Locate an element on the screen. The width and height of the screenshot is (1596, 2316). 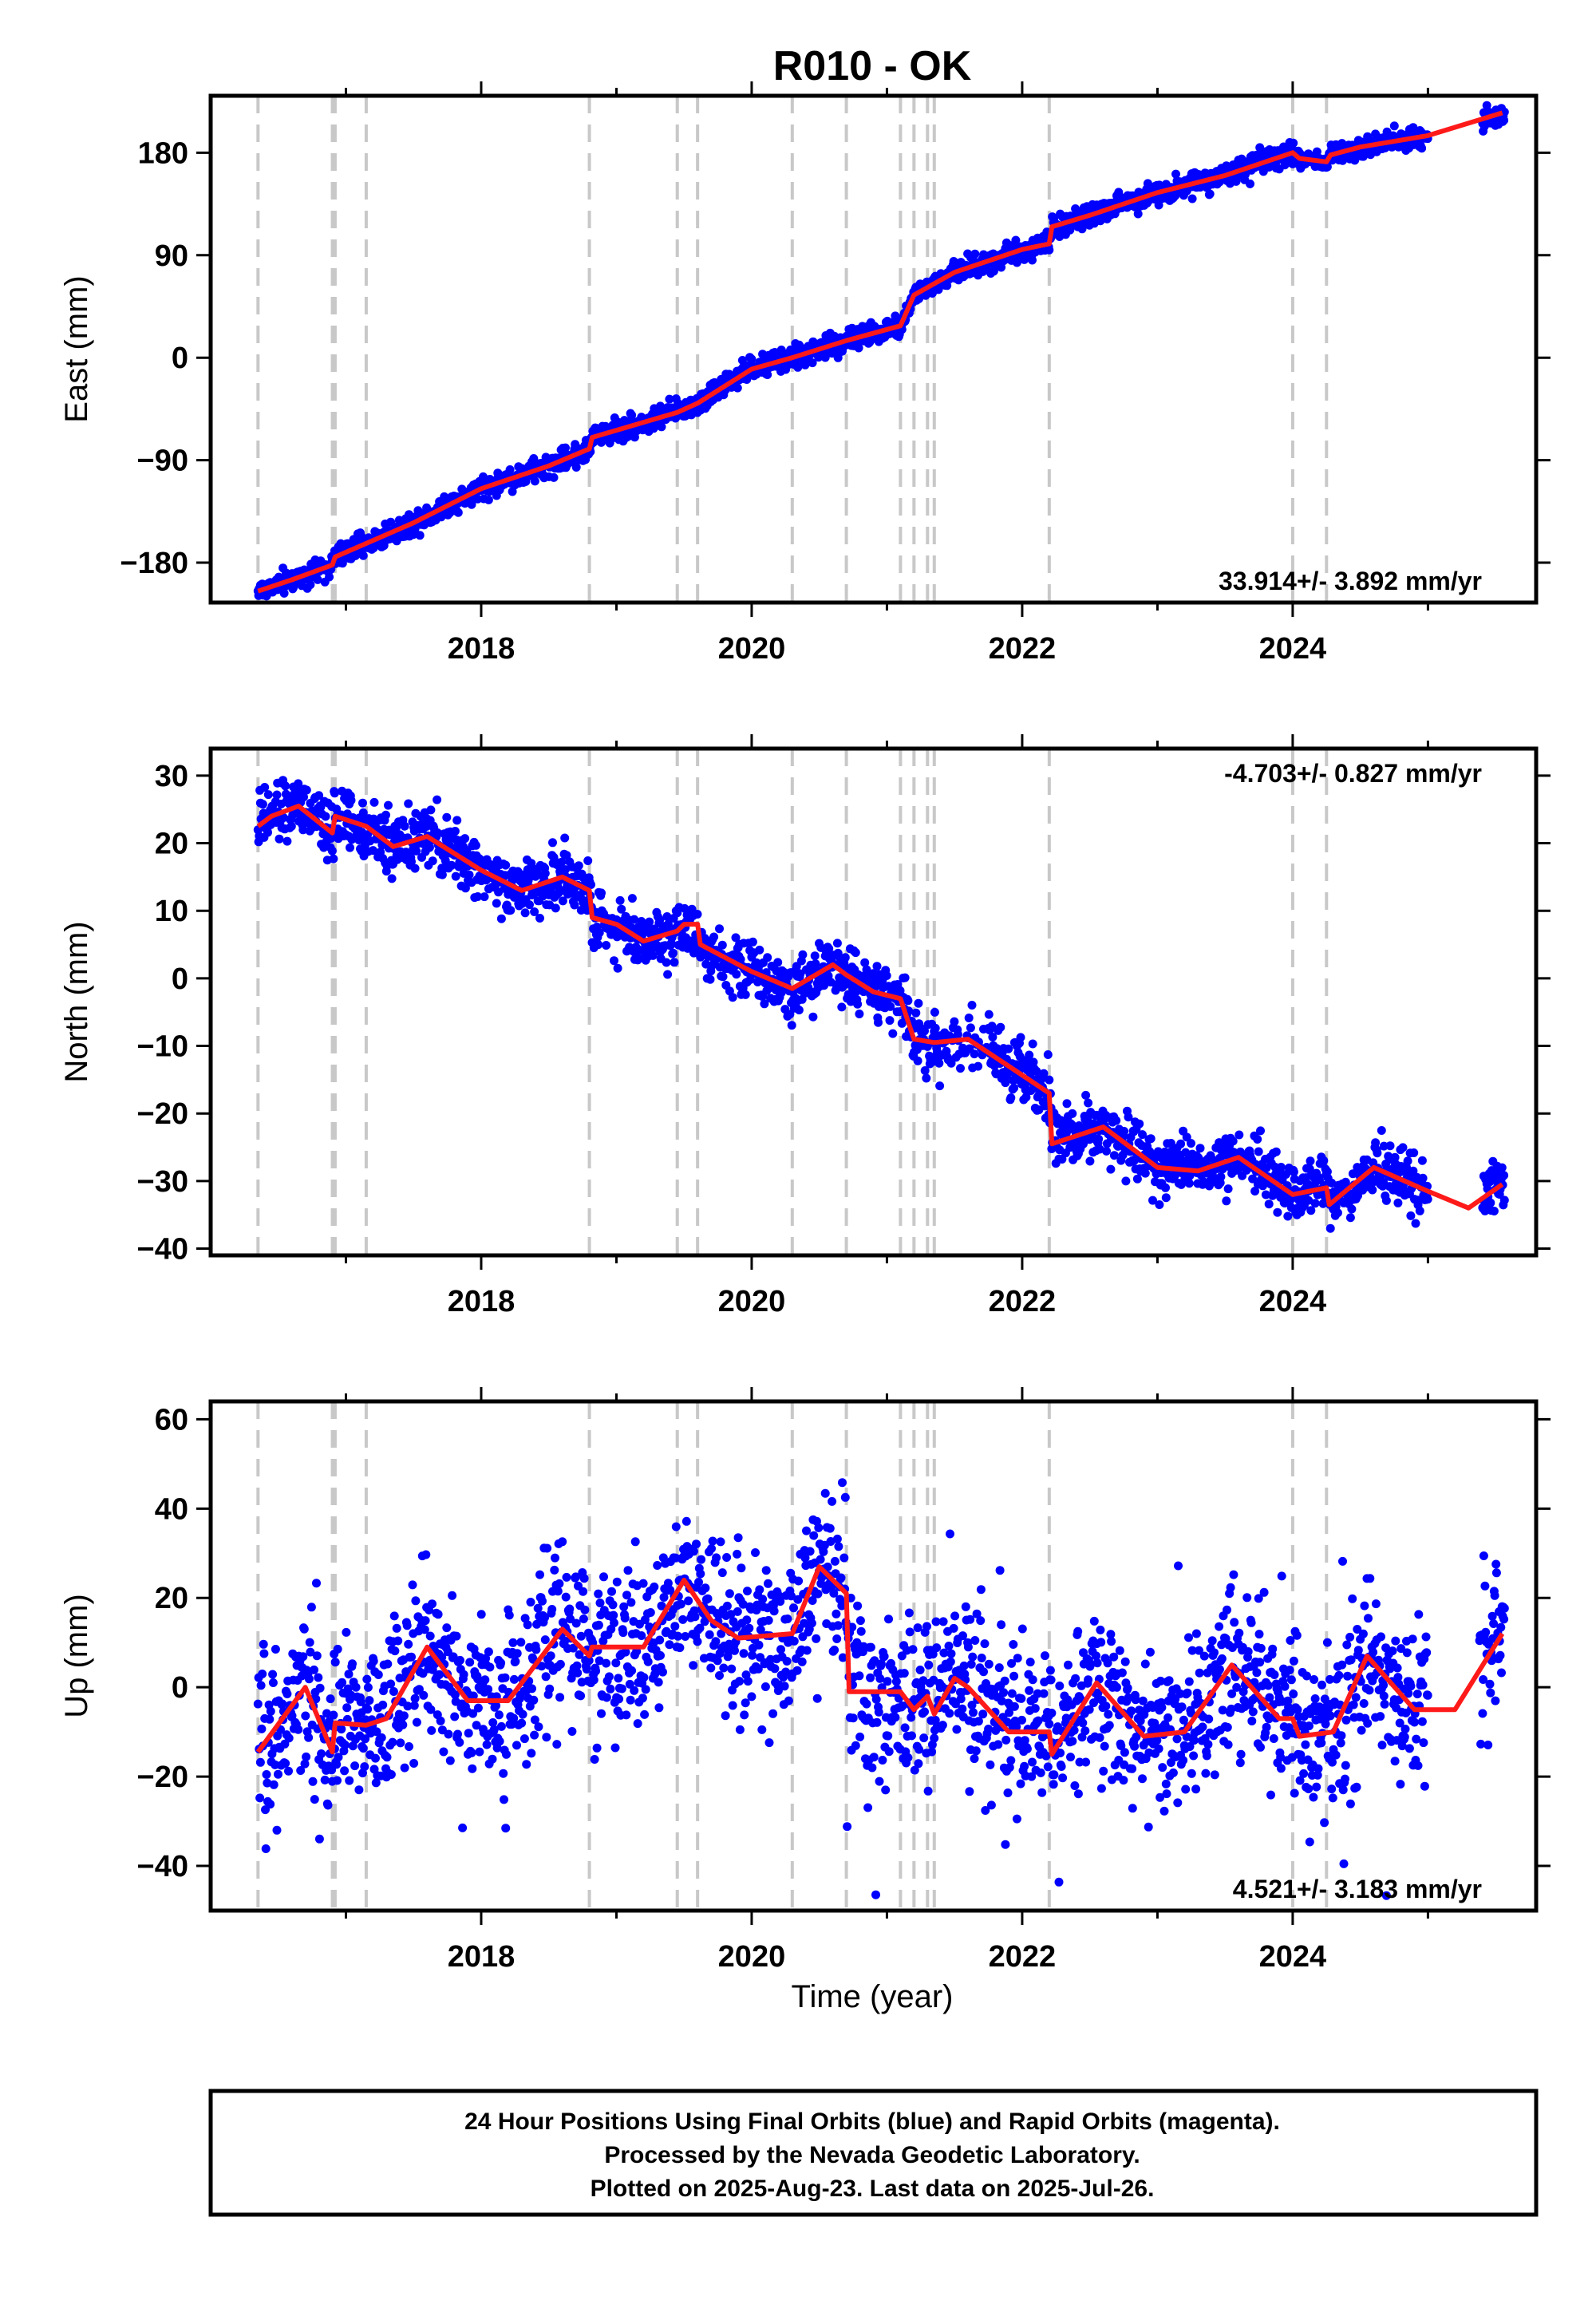
y-tick-label: −20 is located at coordinates (162, 1114).